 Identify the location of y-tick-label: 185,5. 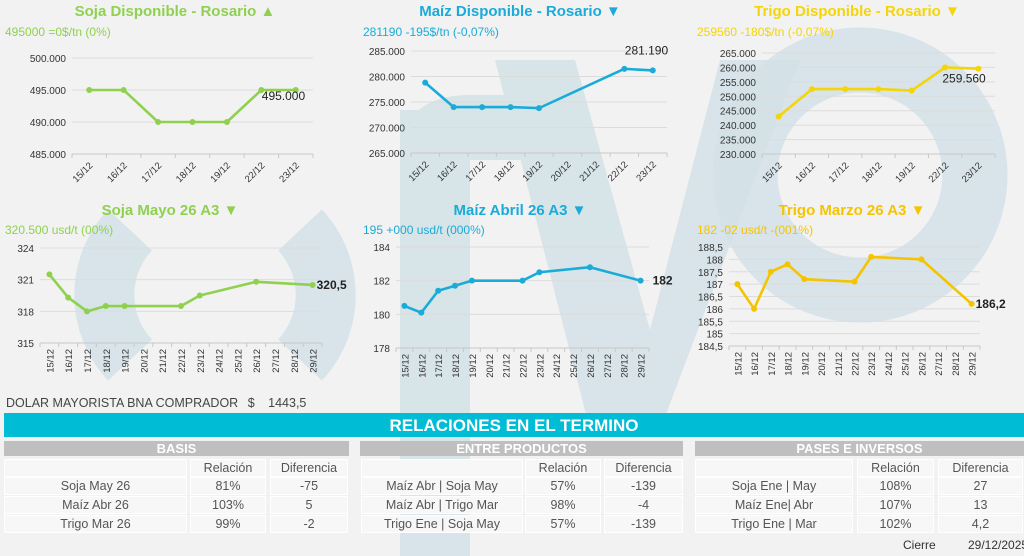
(710, 322).